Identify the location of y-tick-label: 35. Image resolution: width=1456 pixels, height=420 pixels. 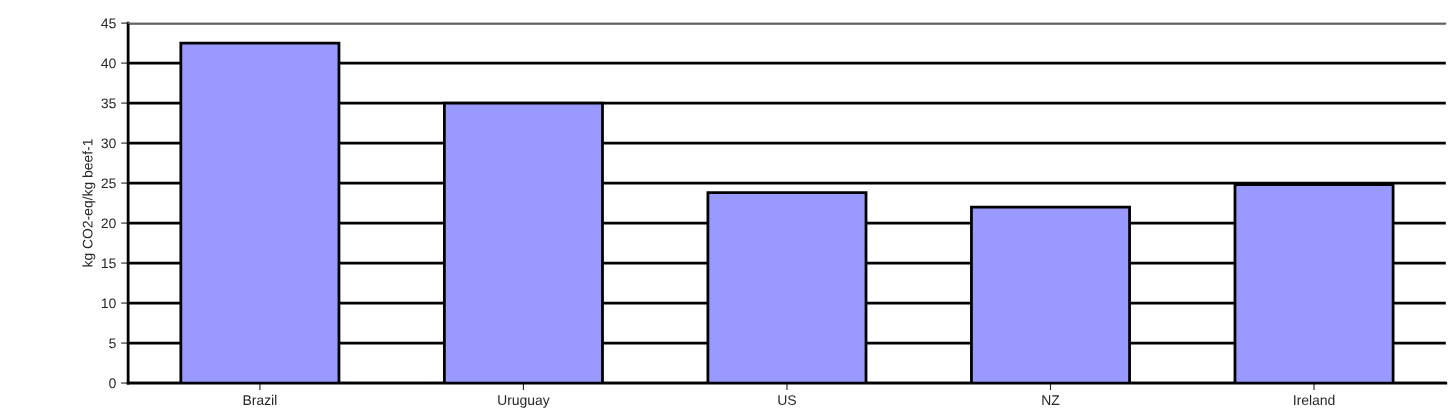
(108, 103).